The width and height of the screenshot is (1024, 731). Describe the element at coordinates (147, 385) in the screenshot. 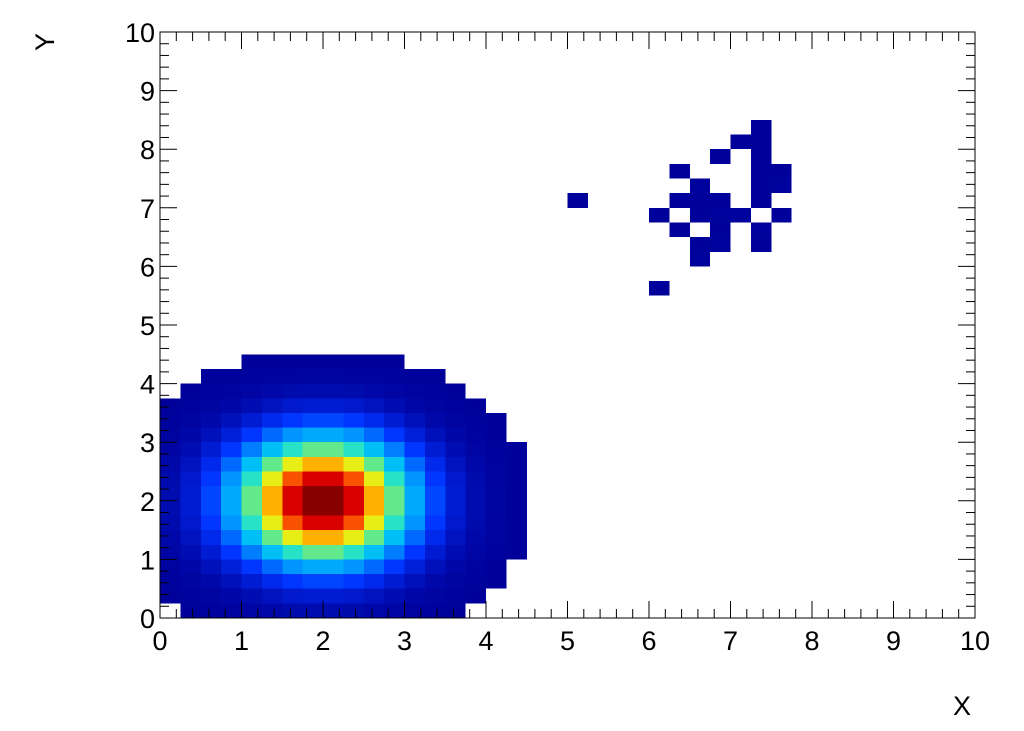

I see `y-tick-label: 4` at that location.